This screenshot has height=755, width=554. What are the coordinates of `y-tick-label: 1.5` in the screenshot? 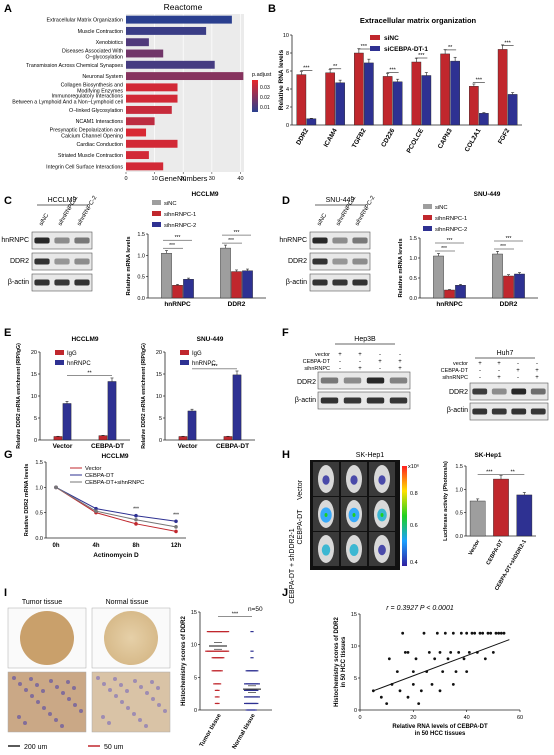 It's located at (459, 467).